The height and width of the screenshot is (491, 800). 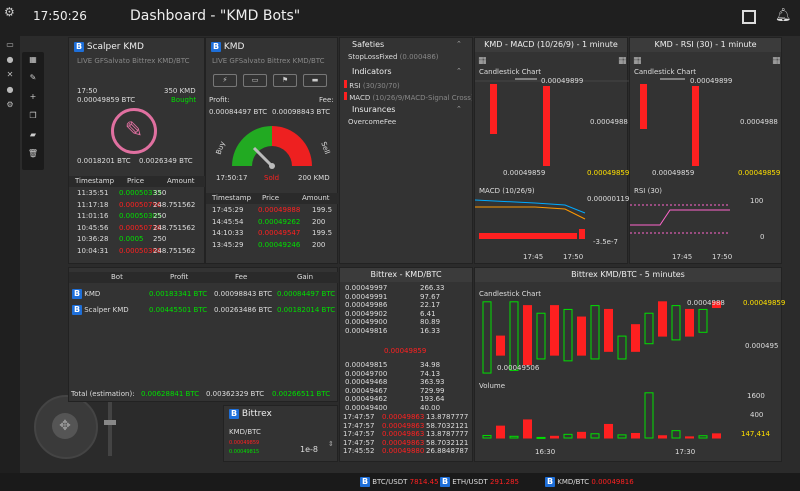 What do you see at coordinates (407, 288) in the screenshot?
I see `table-row: 0.00049997 266.33` at bounding box center [407, 288].